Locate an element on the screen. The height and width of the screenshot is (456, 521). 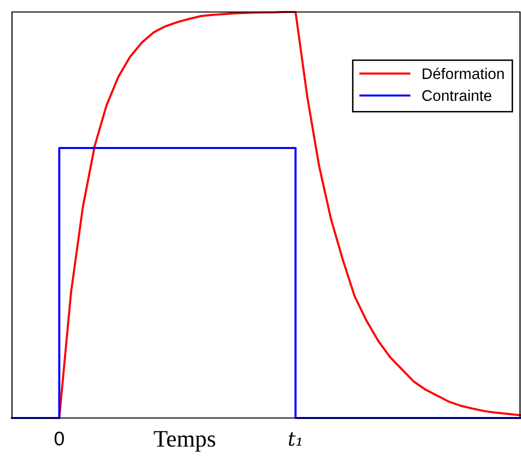
legend-label: Déformation is located at coordinates (463, 74).